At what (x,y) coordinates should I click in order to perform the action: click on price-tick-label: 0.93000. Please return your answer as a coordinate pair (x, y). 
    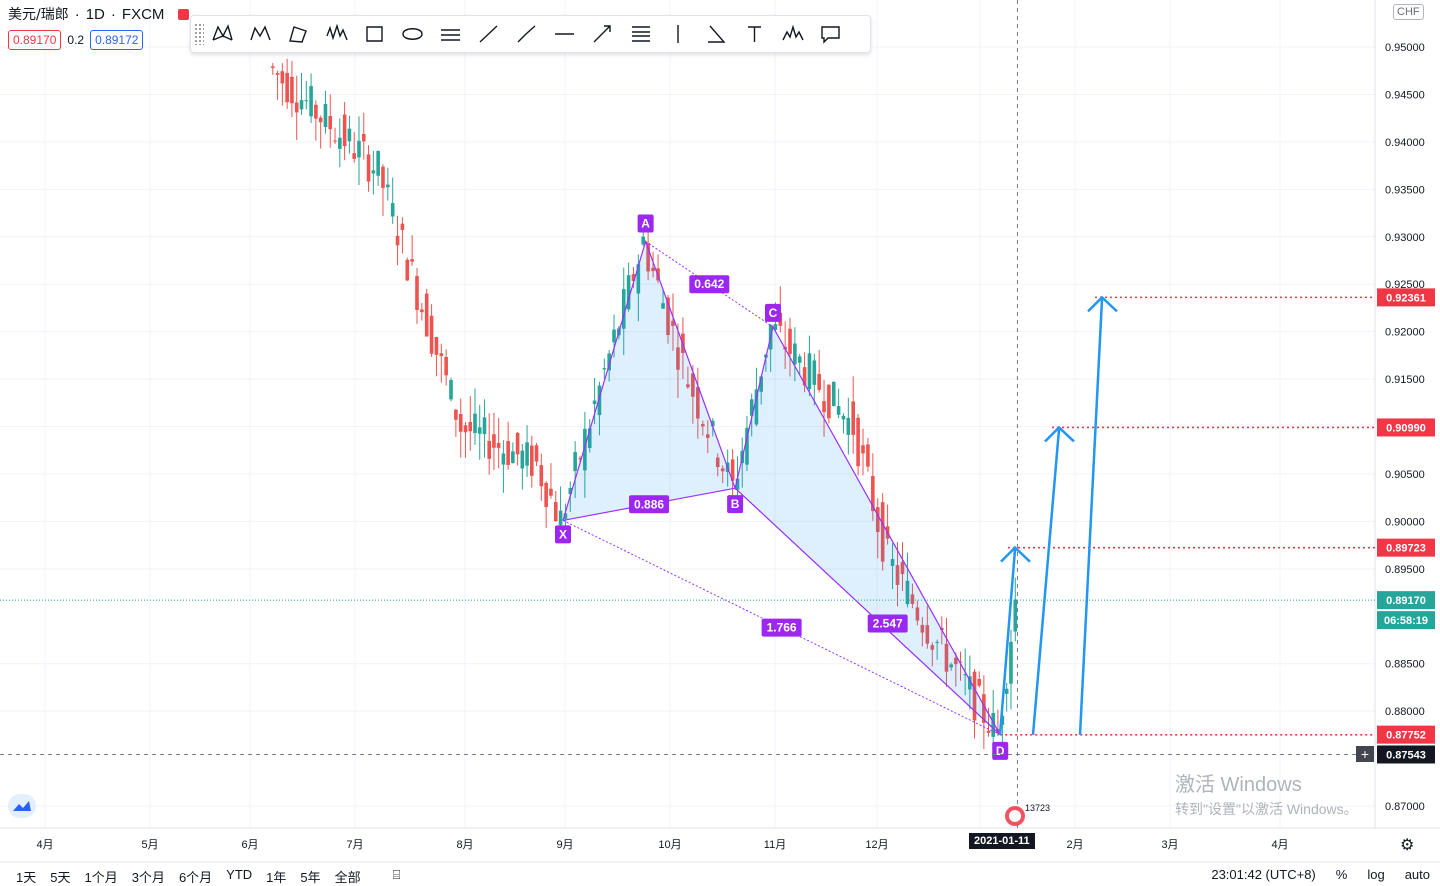
    Looking at the image, I should click on (1405, 238).